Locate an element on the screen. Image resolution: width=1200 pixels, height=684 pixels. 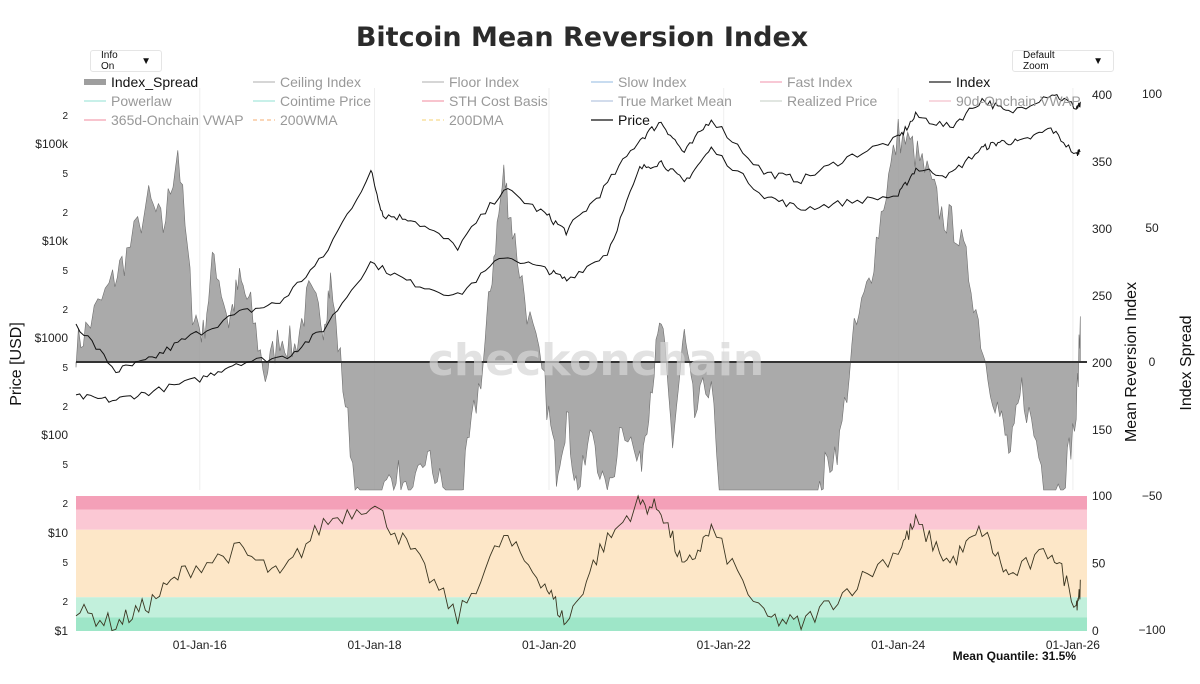
watermark: checkonchain is located at coordinates (596, 360).